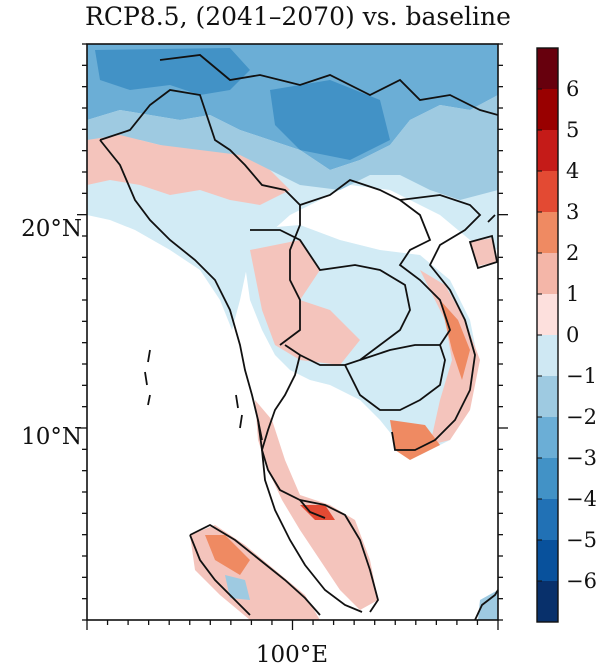 The width and height of the screenshot is (600, 667). Describe the element at coordinates (572, 253) in the screenshot. I see `colorbar-label: 2` at that location.